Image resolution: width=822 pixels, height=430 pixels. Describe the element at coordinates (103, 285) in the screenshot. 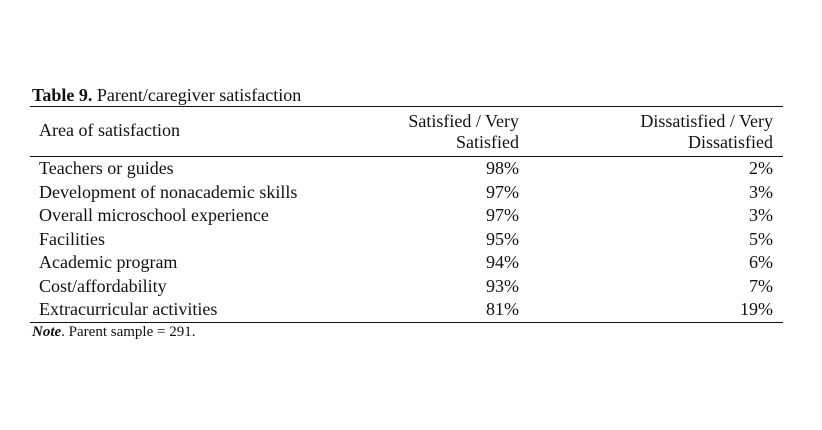

I see `row-area: Cost/affordability` at that location.